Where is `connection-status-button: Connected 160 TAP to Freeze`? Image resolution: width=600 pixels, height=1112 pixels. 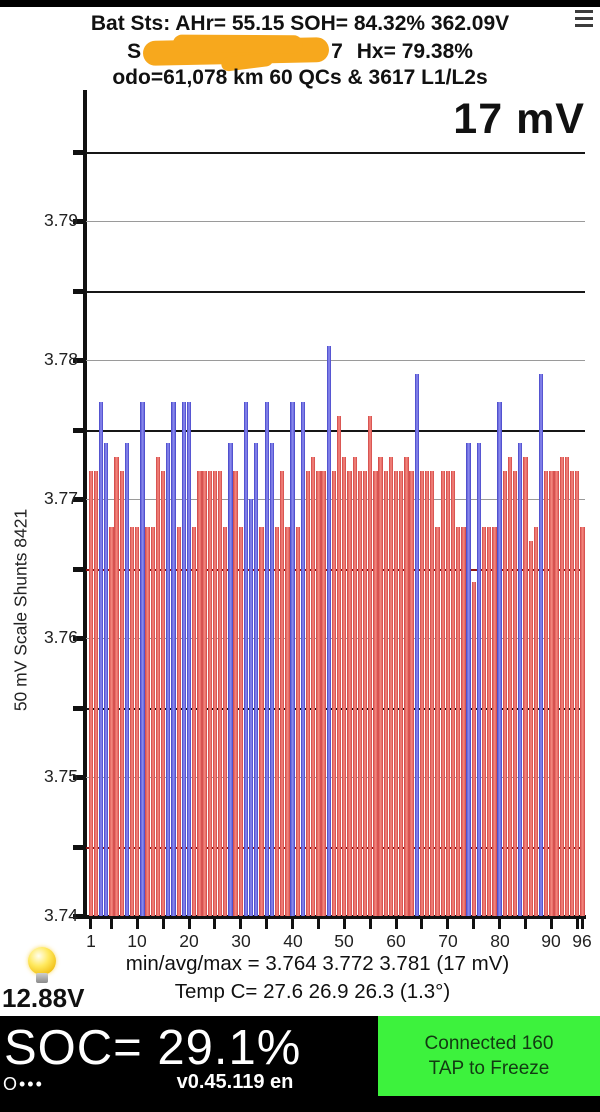
connection-status-button: Connected 160 TAP to Freeze is located at coordinates (489, 1056).